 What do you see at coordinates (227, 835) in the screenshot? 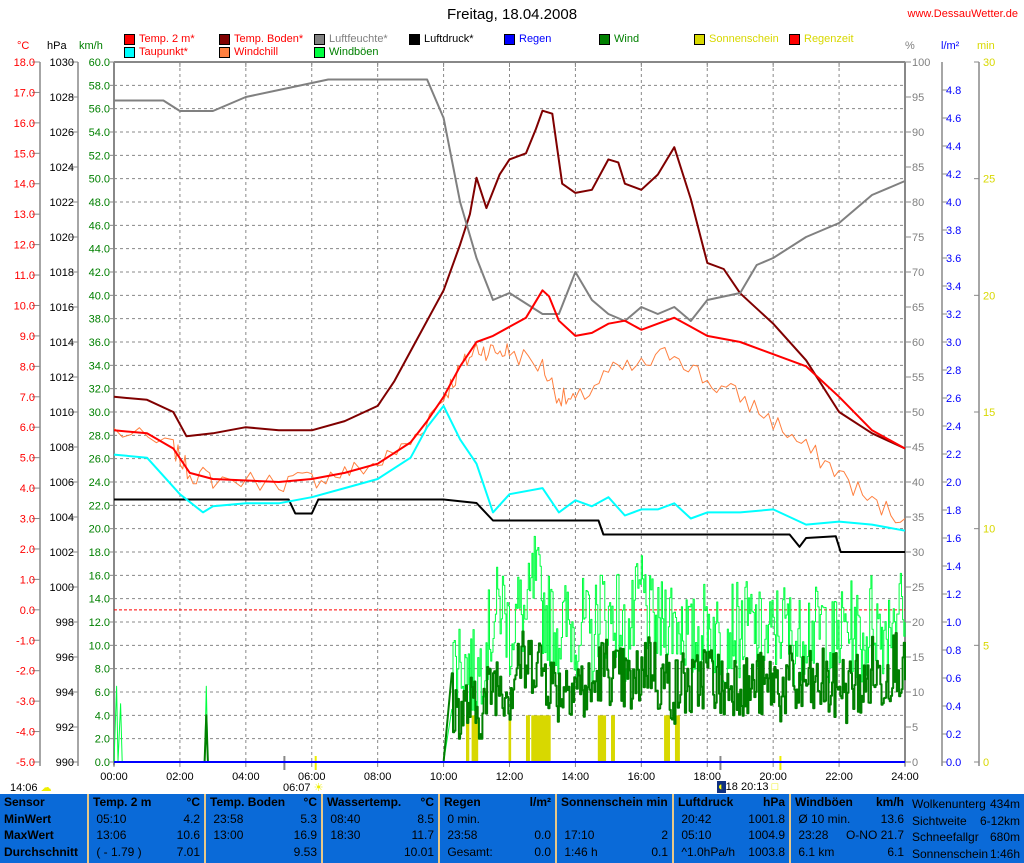
I see `cell-label: 13:00` at bounding box center [227, 835].